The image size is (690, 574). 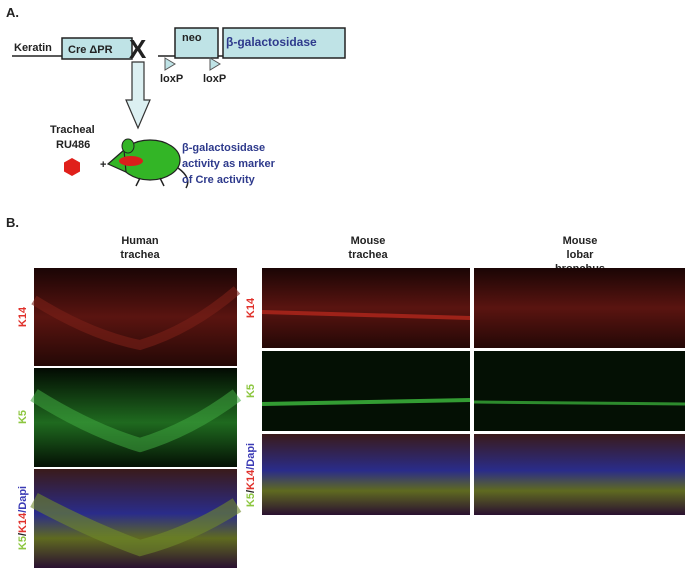 What do you see at coordinates (72, 167) in the screenshot?
I see `drug-icon` at bounding box center [72, 167].